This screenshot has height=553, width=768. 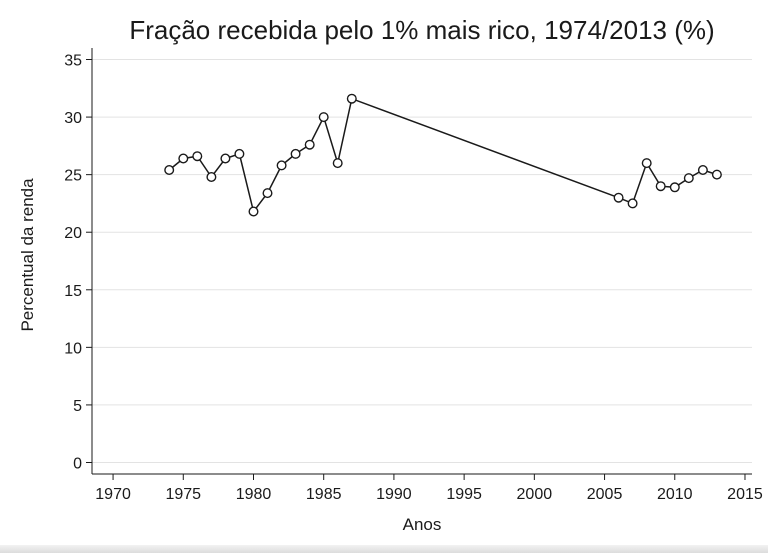 I want to click on x-tick-label: 2000, so click(x=535, y=494).